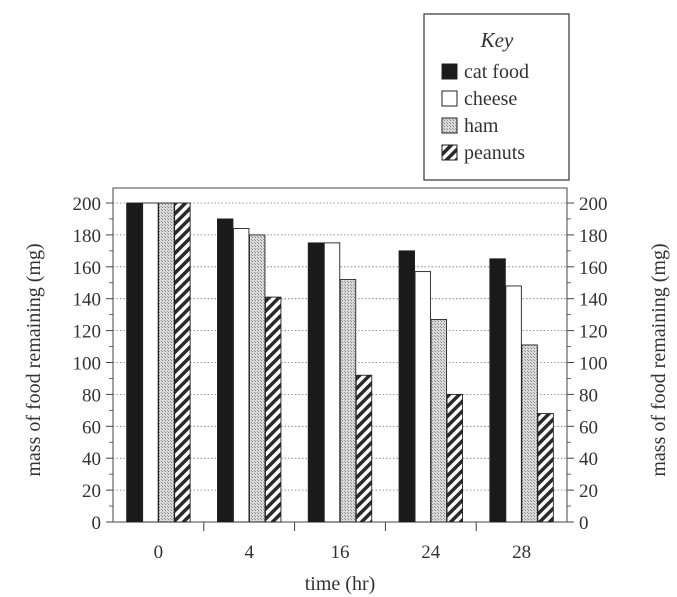 This screenshot has height=597, width=677. I want to click on y-tick-label-left: 0, so click(97, 523).